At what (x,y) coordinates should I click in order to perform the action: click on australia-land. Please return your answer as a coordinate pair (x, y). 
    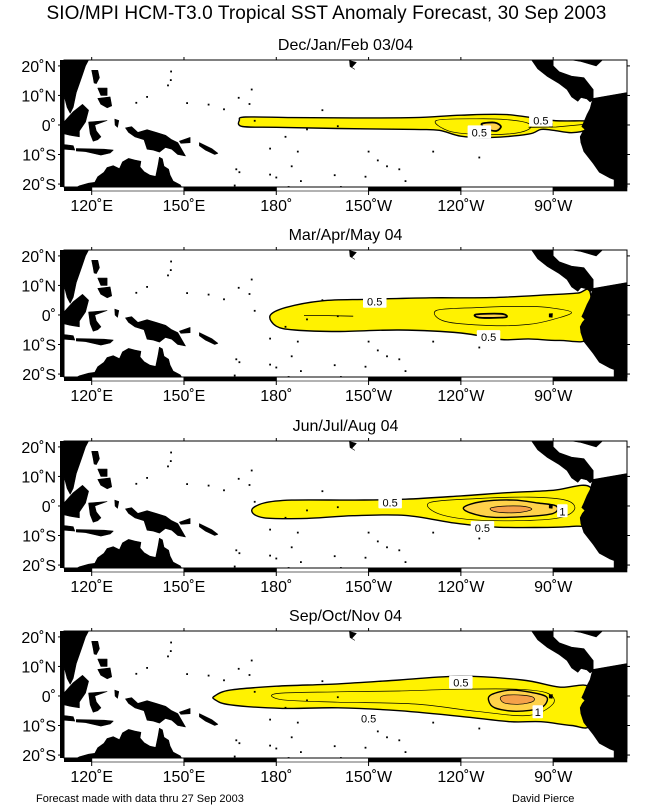
    Looking at the image, I should click on (123, 742).